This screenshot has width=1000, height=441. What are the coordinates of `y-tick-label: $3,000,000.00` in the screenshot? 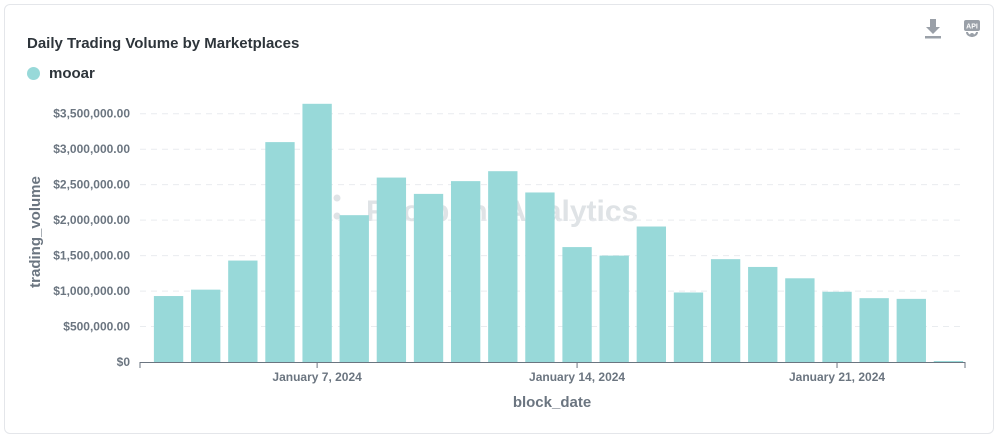 It's located at (91, 149).